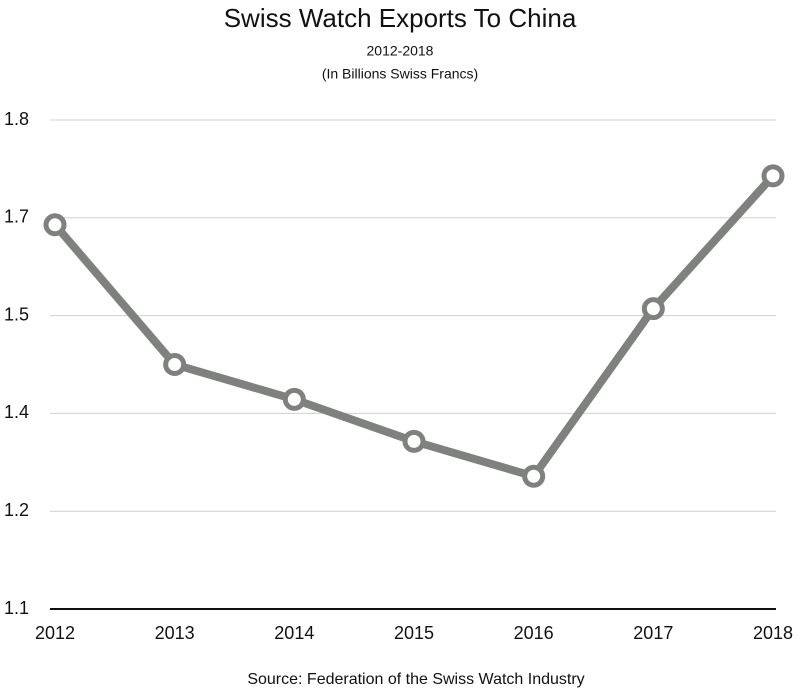 The height and width of the screenshot is (696, 800). Describe the element at coordinates (175, 633) in the screenshot. I see `x-tick-label: 2013` at that location.